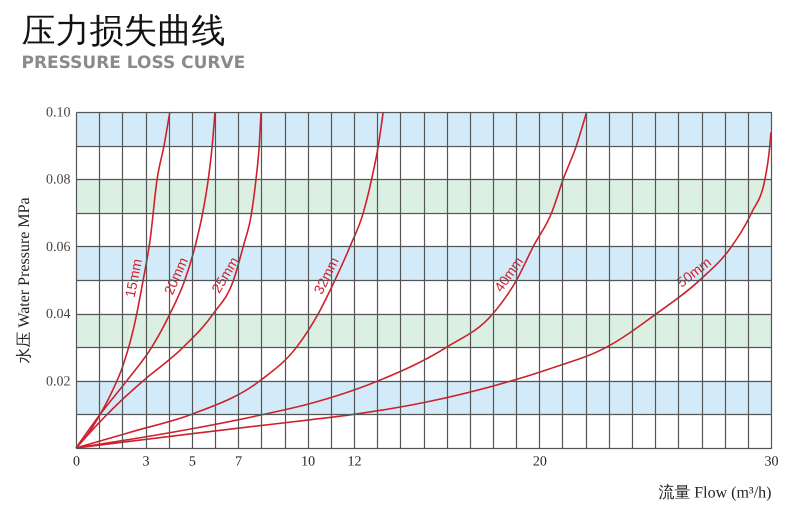  Describe the element at coordinates (715, 493) in the screenshot. I see `x-axis-title: 流量 Flow (m³/h)` at that location.